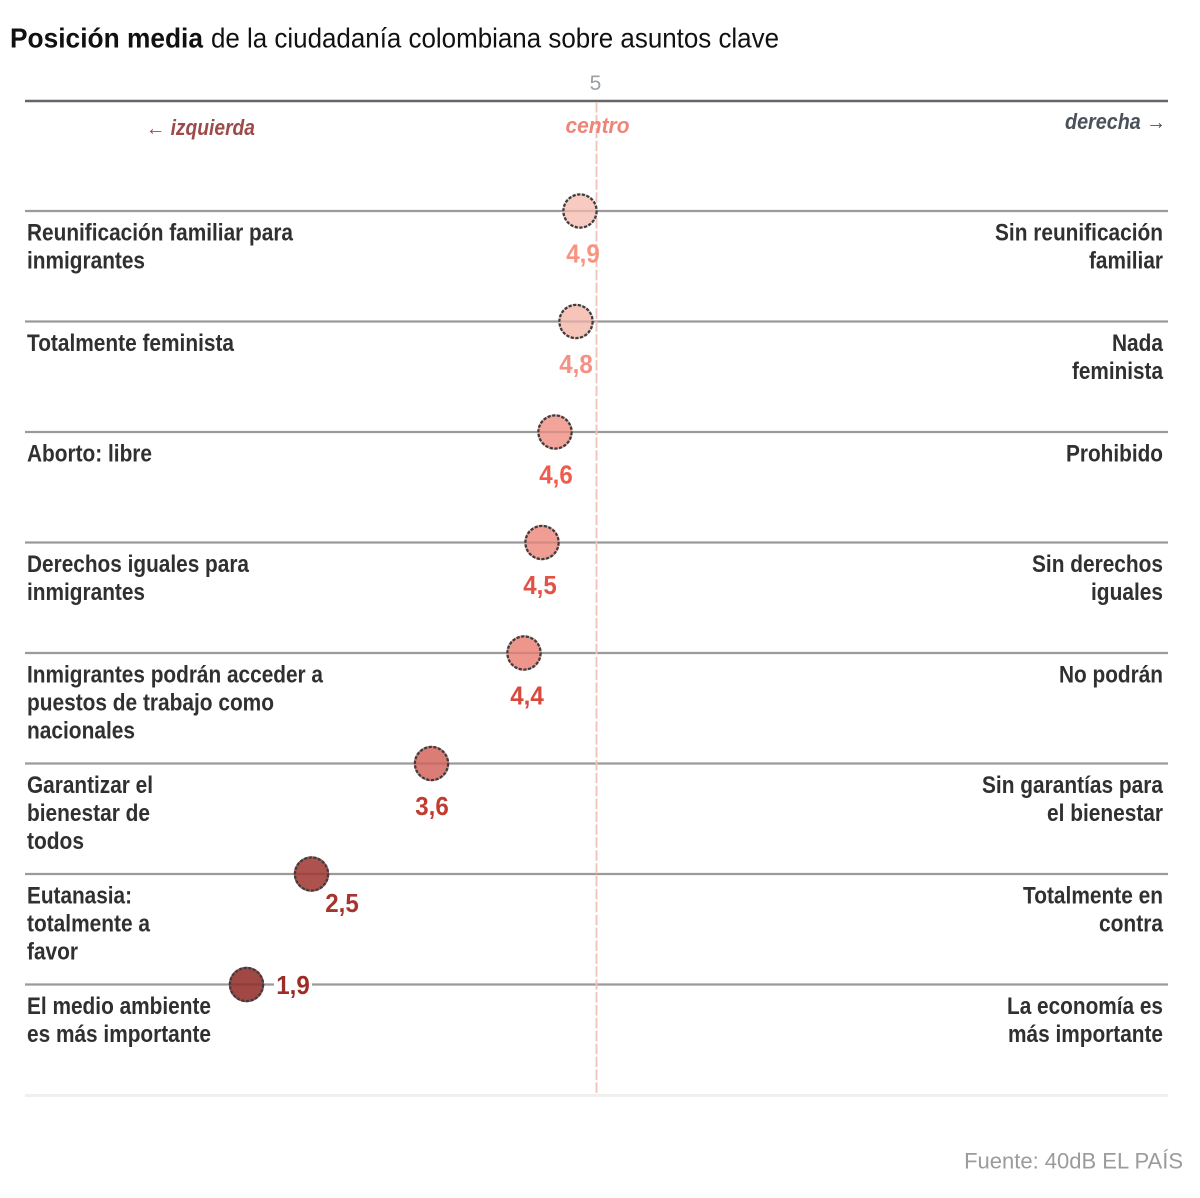 Image resolution: width=1200 pixels, height=1198 pixels. I want to click on svg-text: Totalmente feminista, so click(131, 343).